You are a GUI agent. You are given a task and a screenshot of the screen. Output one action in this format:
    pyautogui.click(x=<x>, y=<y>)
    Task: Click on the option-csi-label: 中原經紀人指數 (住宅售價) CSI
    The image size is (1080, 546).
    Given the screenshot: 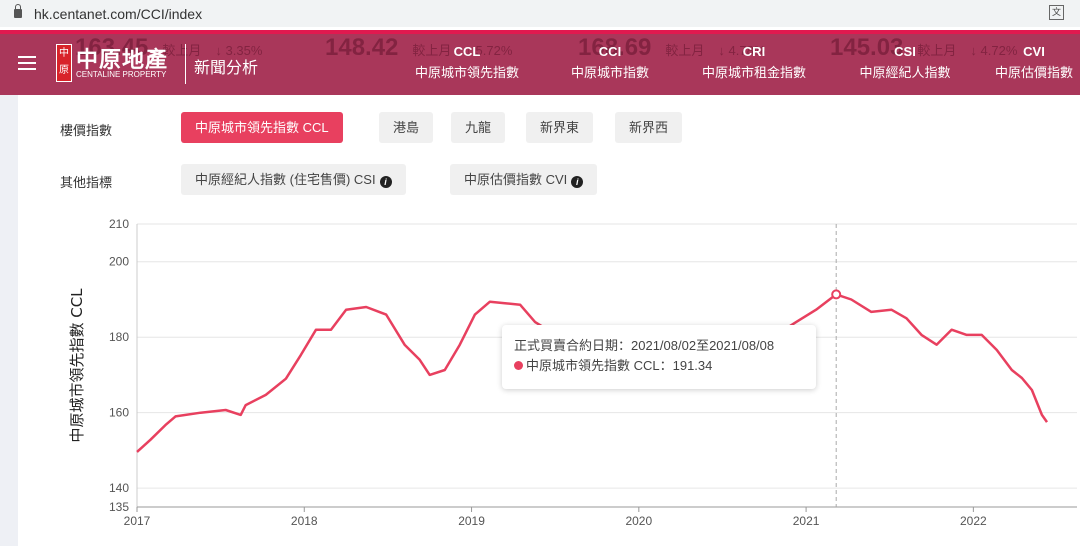 What is the action you would take?
    pyautogui.click(x=285, y=179)
    